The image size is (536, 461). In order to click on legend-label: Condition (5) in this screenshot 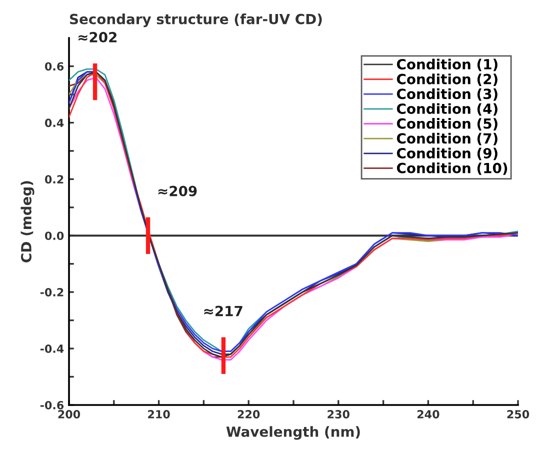, I will do `click(447, 124)`.